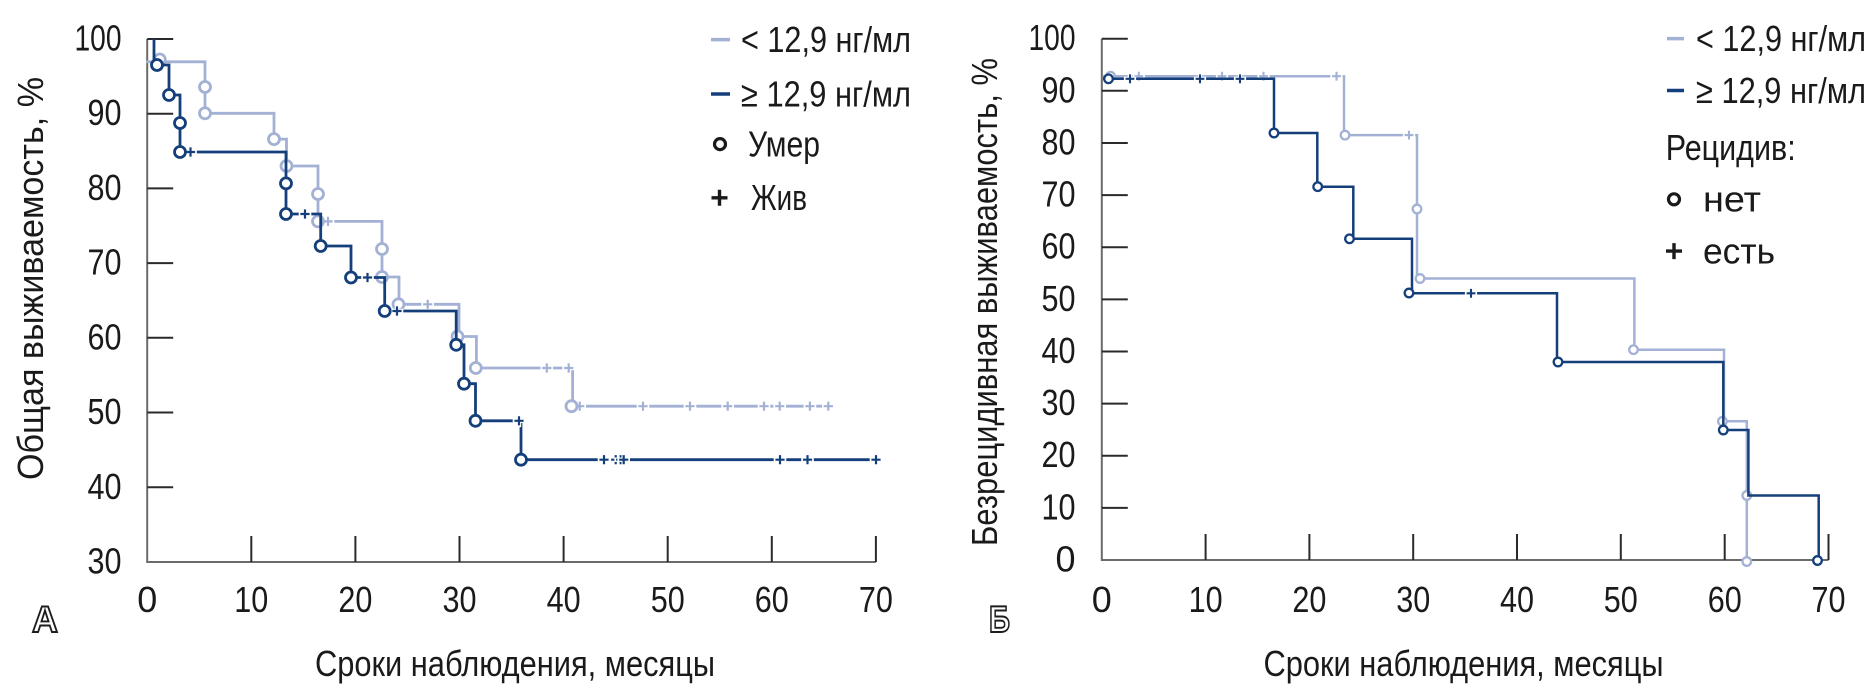 The width and height of the screenshot is (1865, 698). Describe the element at coordinates (784, 144) in the screenshot. I see `svg-text: Умер` at that location.